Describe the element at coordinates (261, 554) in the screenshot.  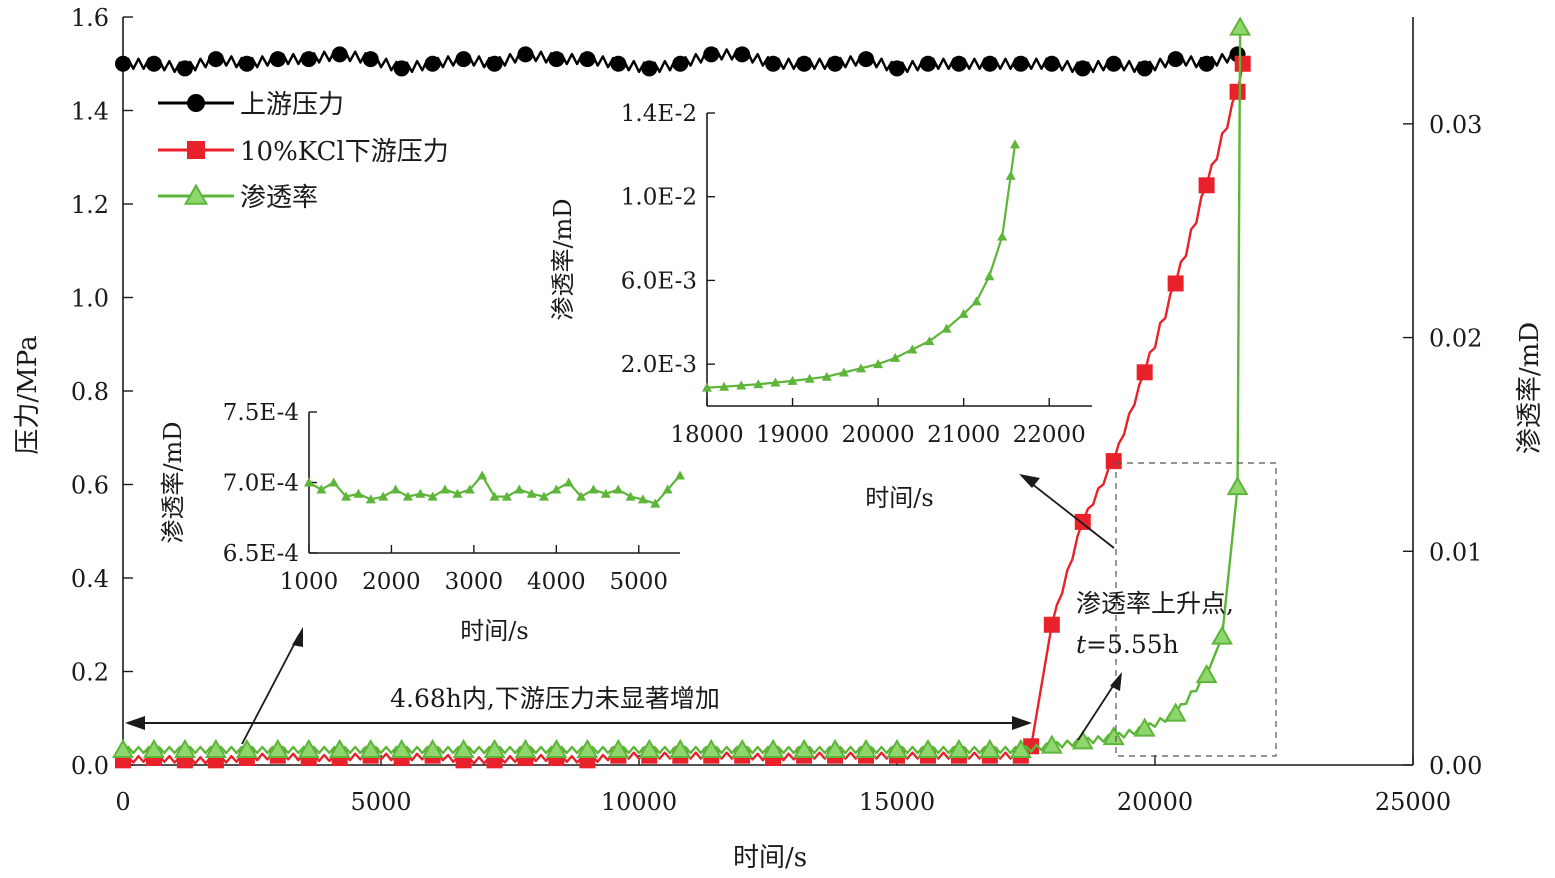
I see `inset-y-tick-label: 6.5E-4` at that location.